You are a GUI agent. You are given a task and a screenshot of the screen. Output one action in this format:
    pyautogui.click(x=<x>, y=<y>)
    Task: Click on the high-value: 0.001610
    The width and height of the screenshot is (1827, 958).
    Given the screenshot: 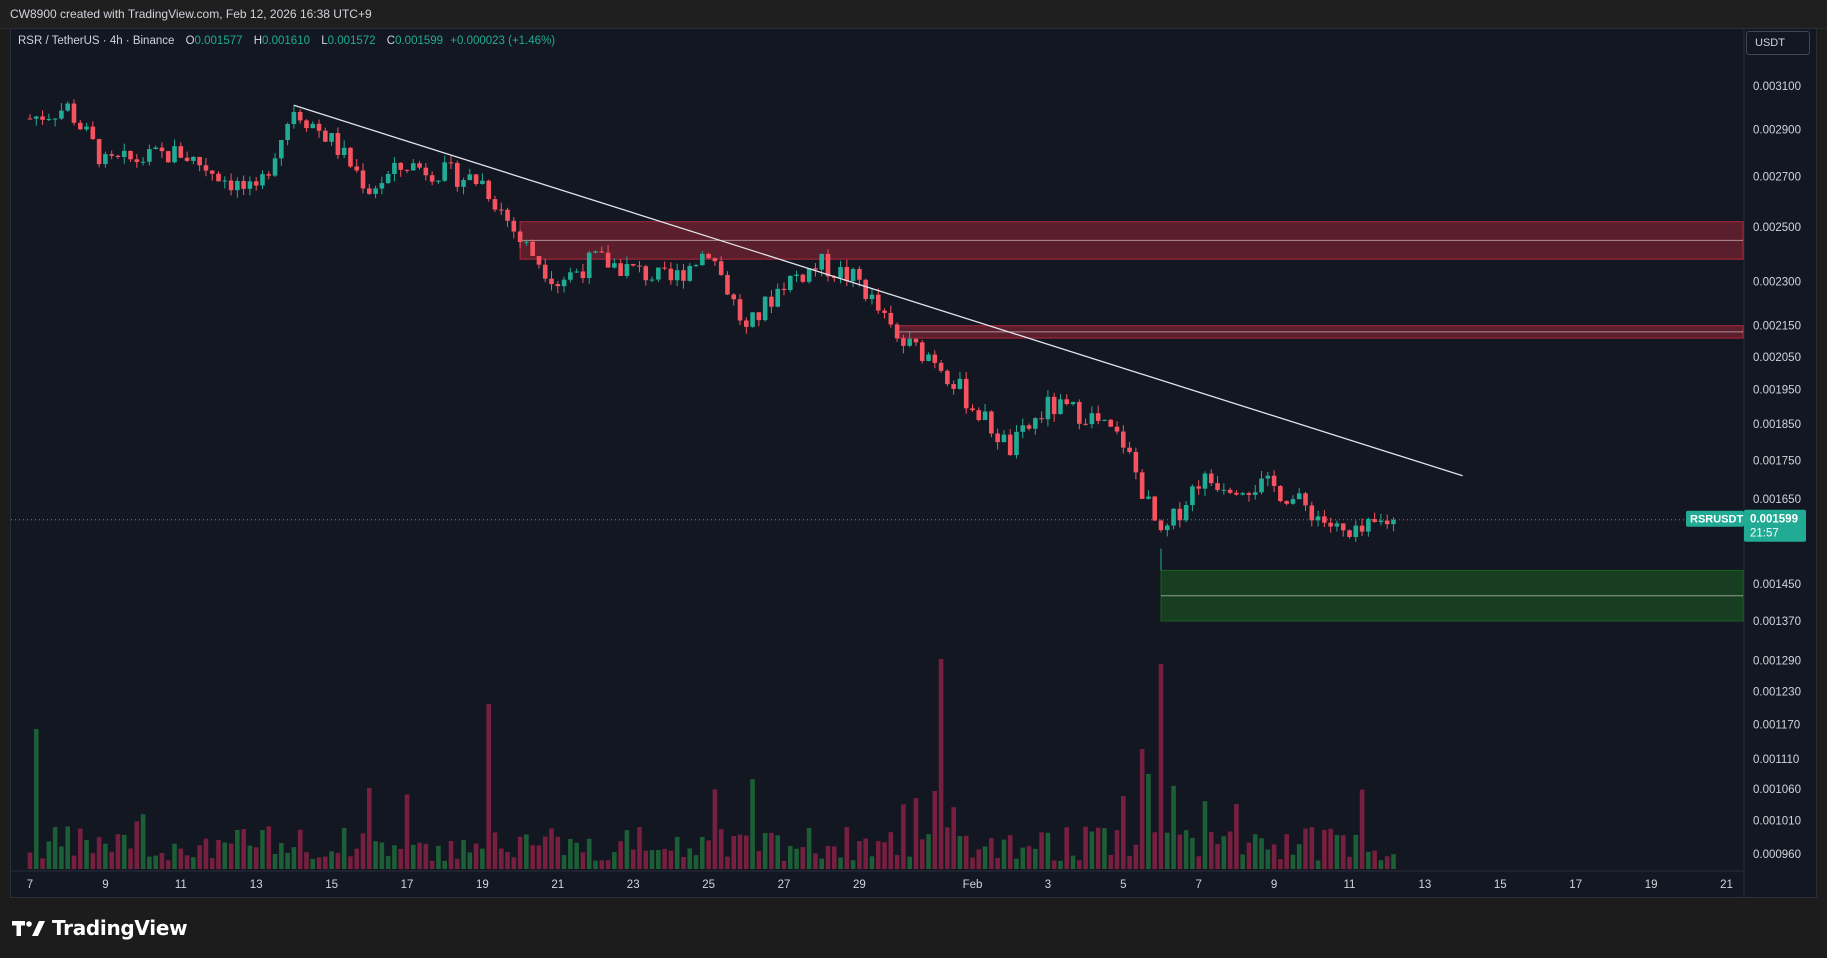 What is the action you would take?
    pyautogui.click(x=286, y=41)
    